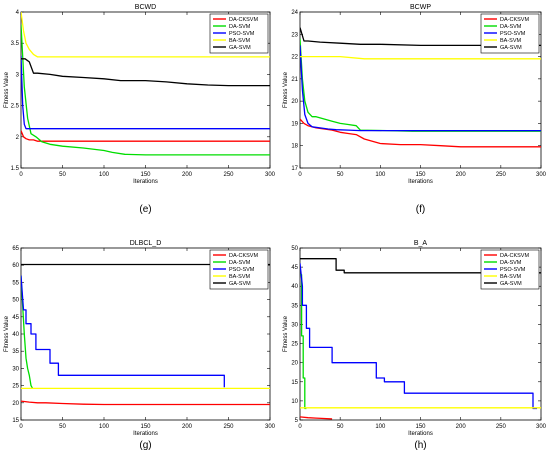  I want to click on series-line-ba-svm, so click(420, 57).